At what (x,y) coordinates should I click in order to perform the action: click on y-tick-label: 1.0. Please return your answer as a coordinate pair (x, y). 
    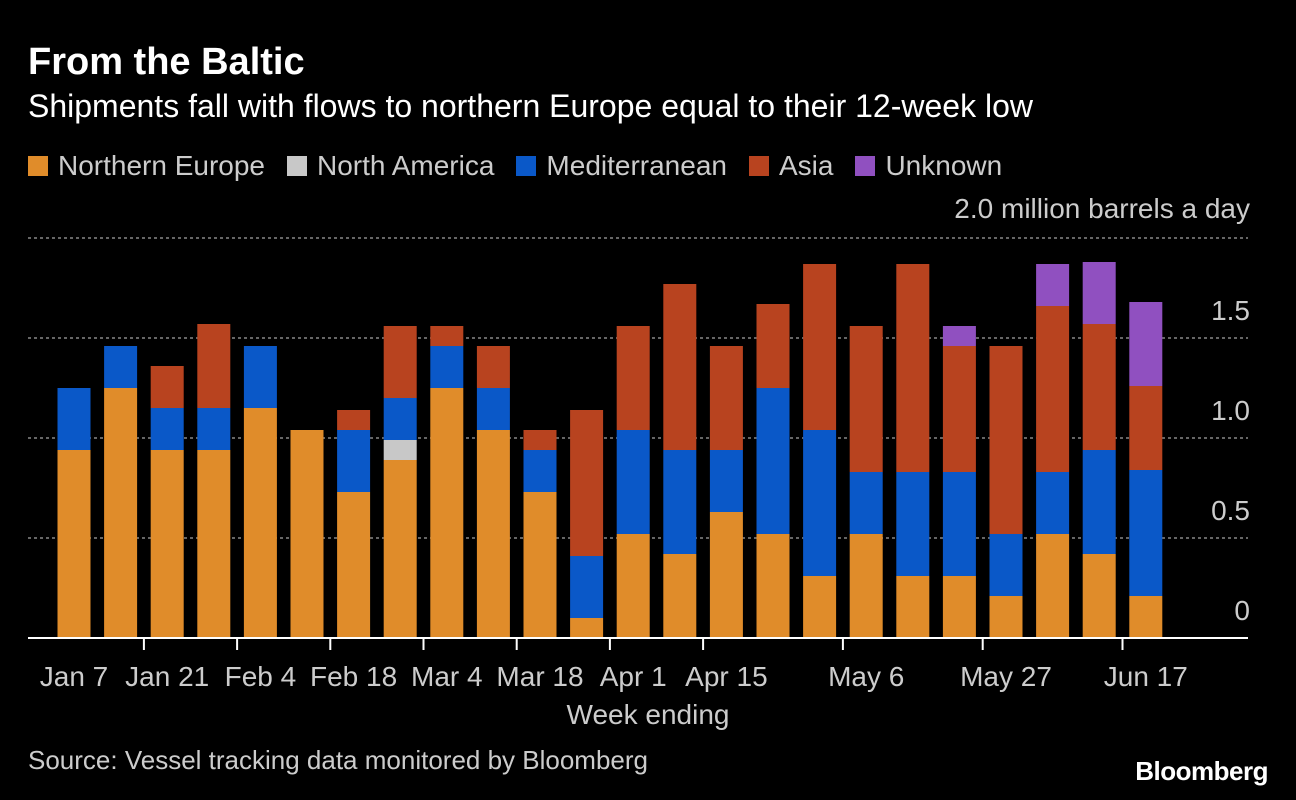
    Looking at the image, I should click on (1230, 410).